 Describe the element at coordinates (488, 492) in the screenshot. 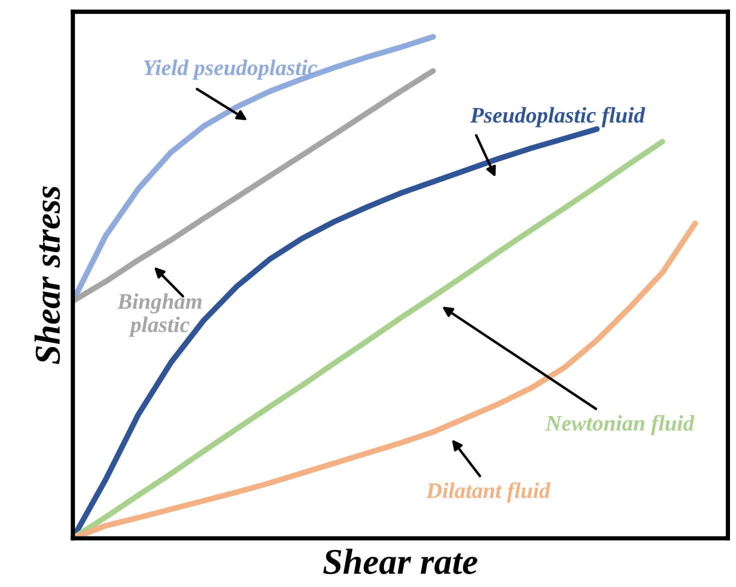

I see `text: Dilatant fluid` at that location.